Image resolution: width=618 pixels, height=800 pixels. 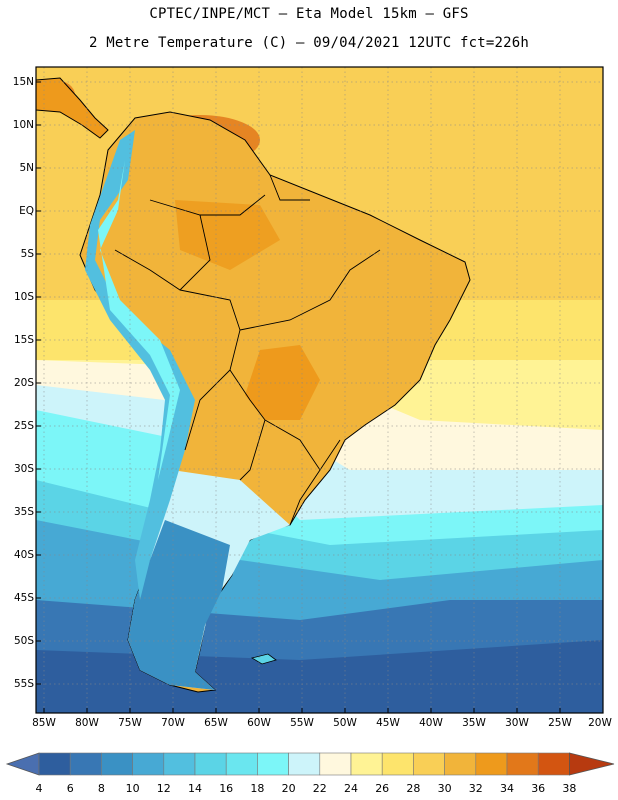 What do you see at coordinates (130, 723) in the screenshot?
I see `lon-label: 75W` at bounding box center [130, 723].